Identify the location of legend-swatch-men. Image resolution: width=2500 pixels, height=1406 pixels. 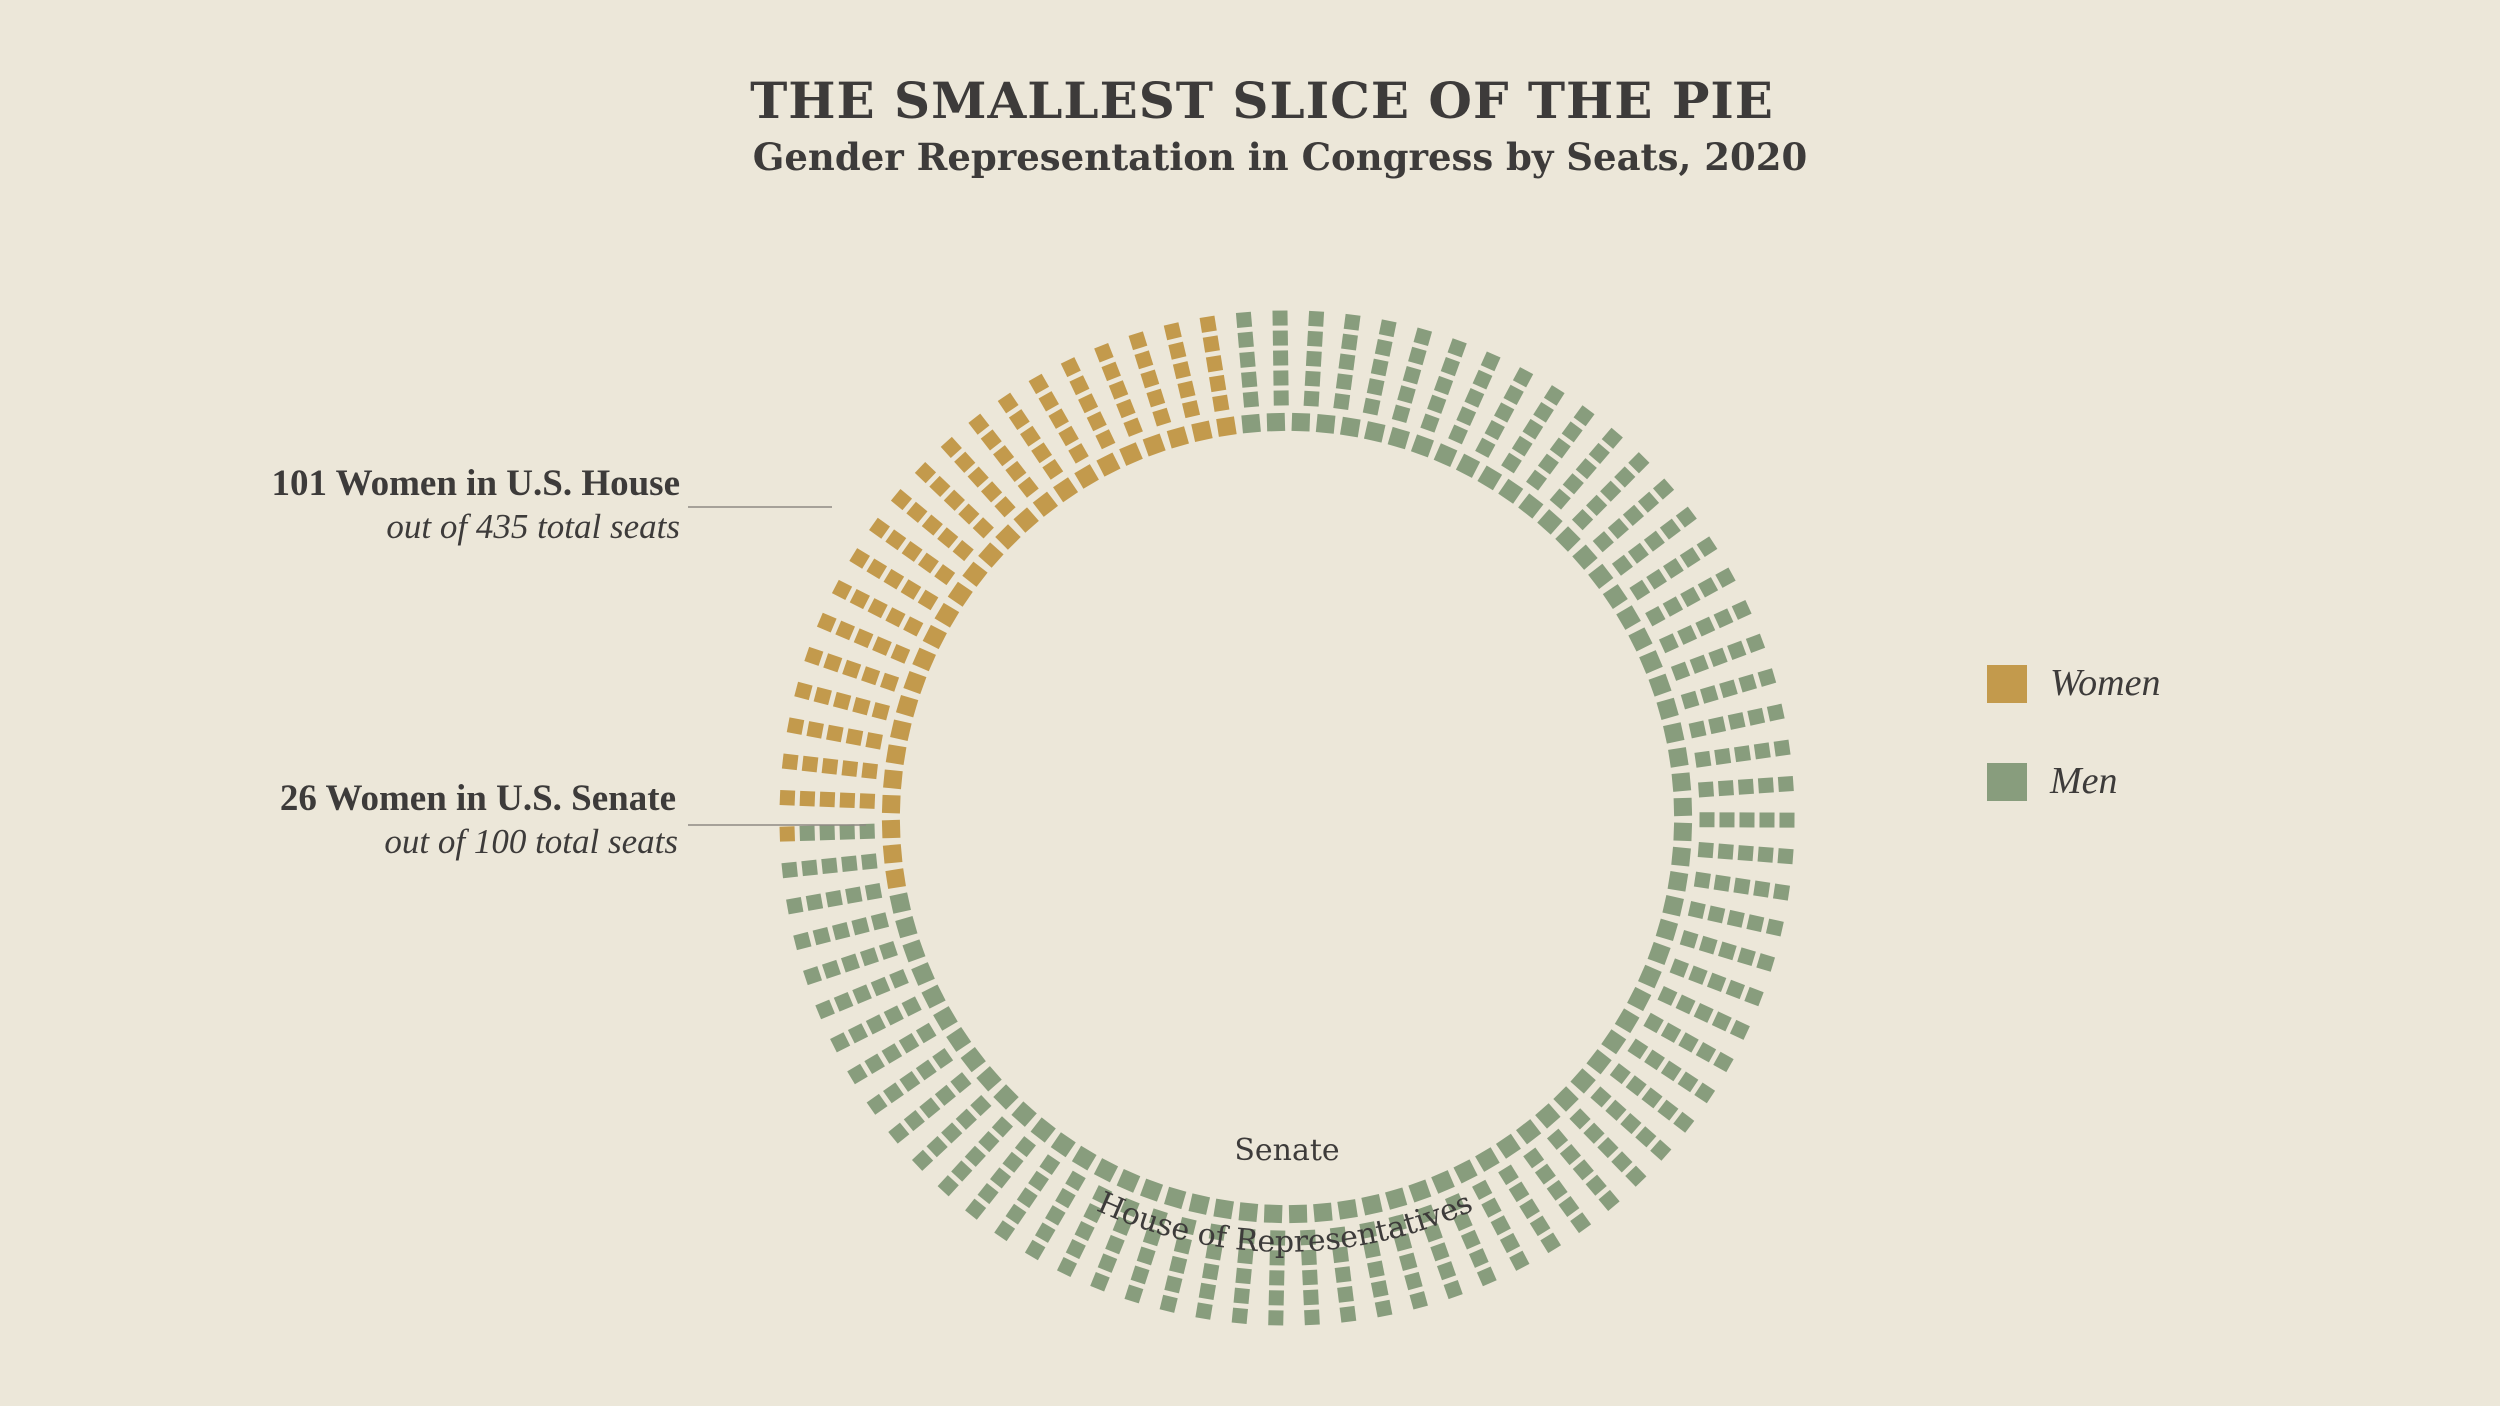
(2007, 782).